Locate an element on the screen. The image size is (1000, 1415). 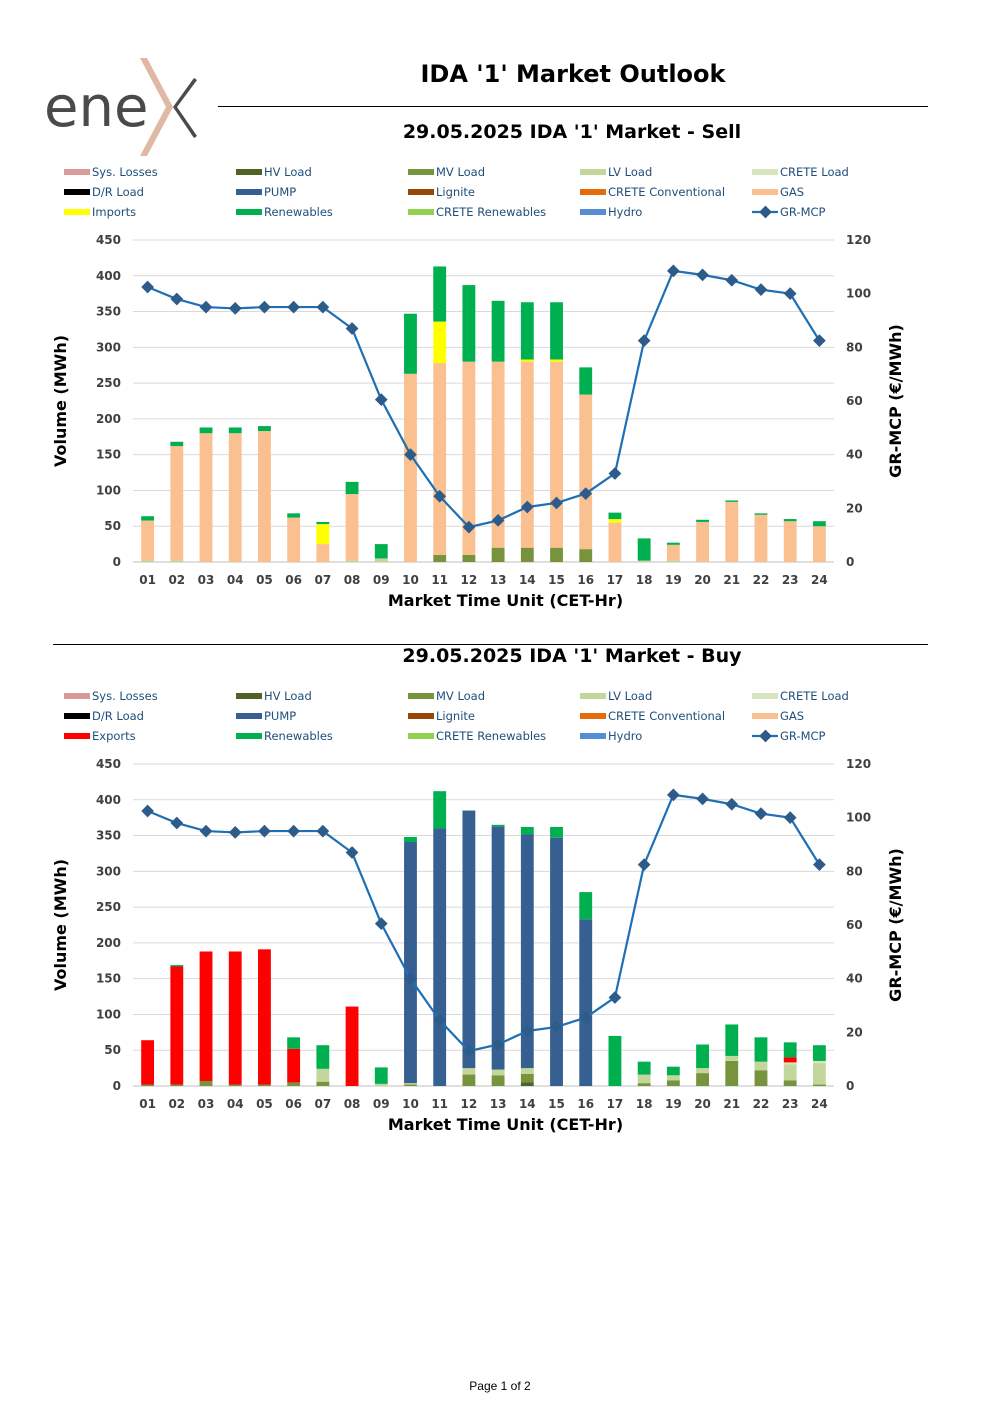
x-tick-label: 24 is located at coordinates (819, 580).